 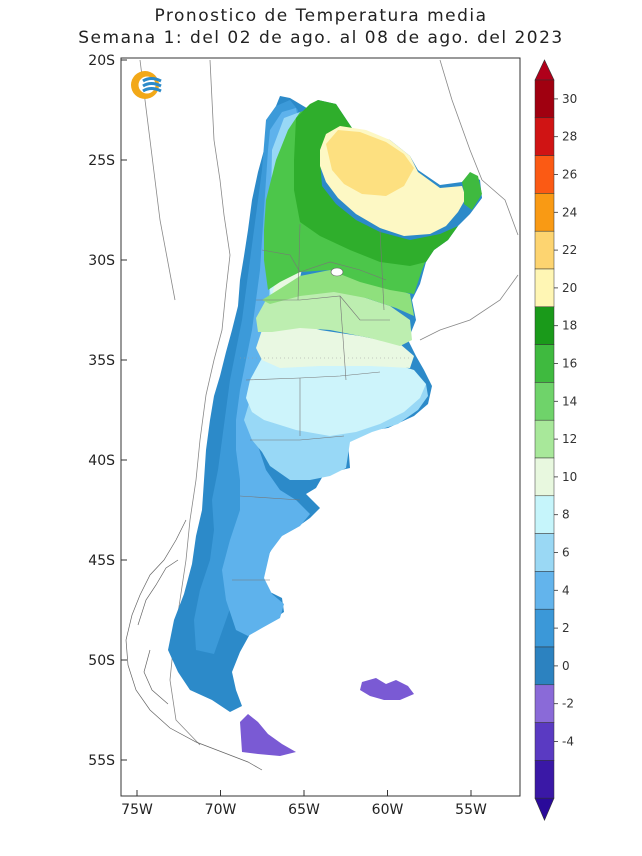 What do you see at coordinates (101, 661) in the screenshot?
I see `lat-tick-label: 50S` at bounding box center [101, 661].